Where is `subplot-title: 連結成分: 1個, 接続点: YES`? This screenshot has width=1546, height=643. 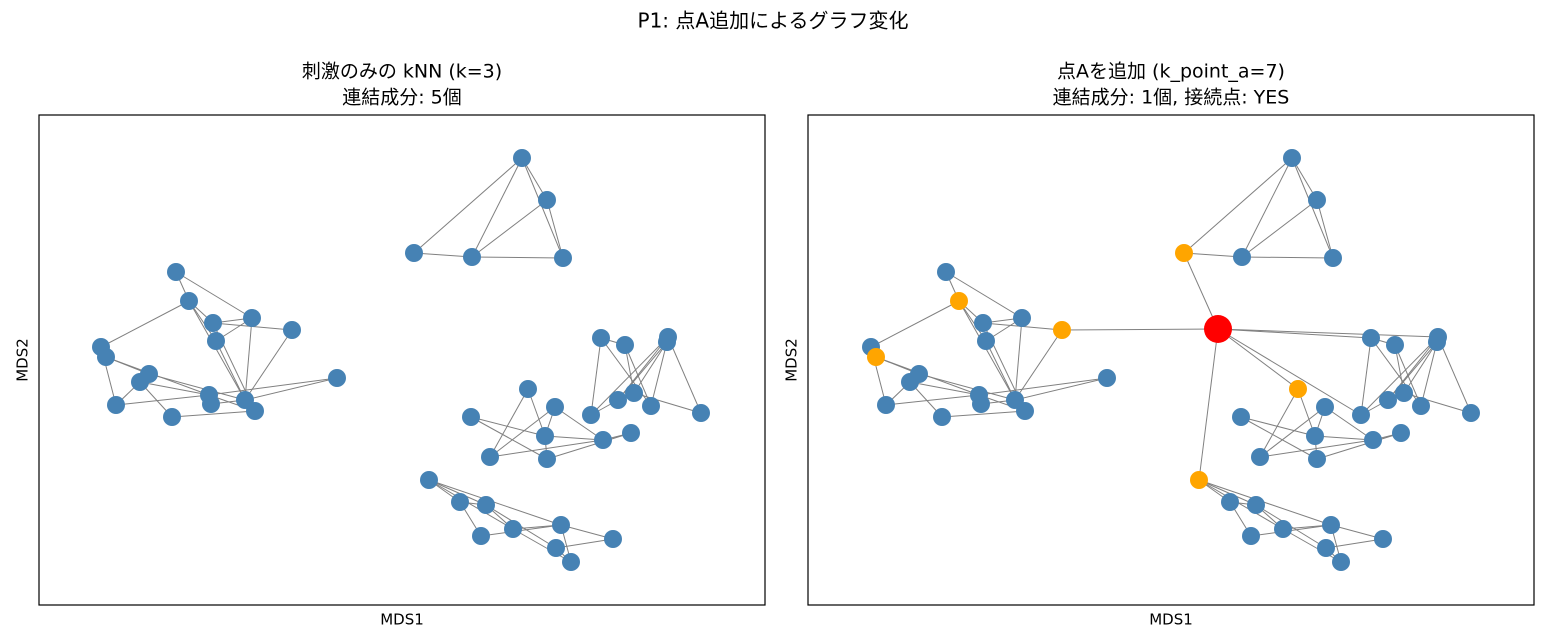 subplot-title: 連結成分: 1個, 接続点: YES is located at coordinates (1171, 98).